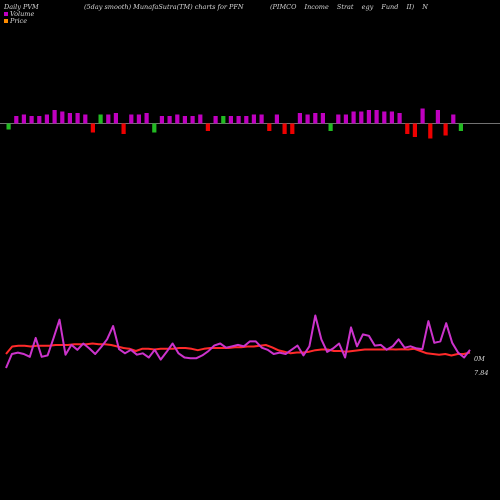 The height and width of the screenshot is (500, 500). What do you see at coordinates (481, 373) in the screenshot?
I see `price-end-label: 7.84` at bounding box center [481, 373].